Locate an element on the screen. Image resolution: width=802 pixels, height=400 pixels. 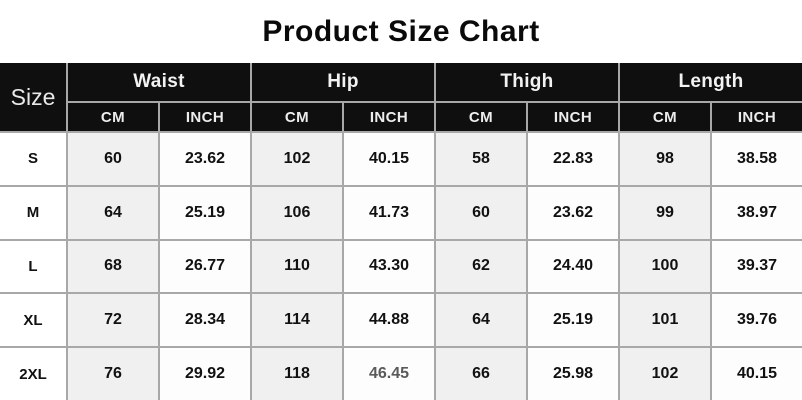
value-cell: 43.30 is located at coordinates (389, 266).